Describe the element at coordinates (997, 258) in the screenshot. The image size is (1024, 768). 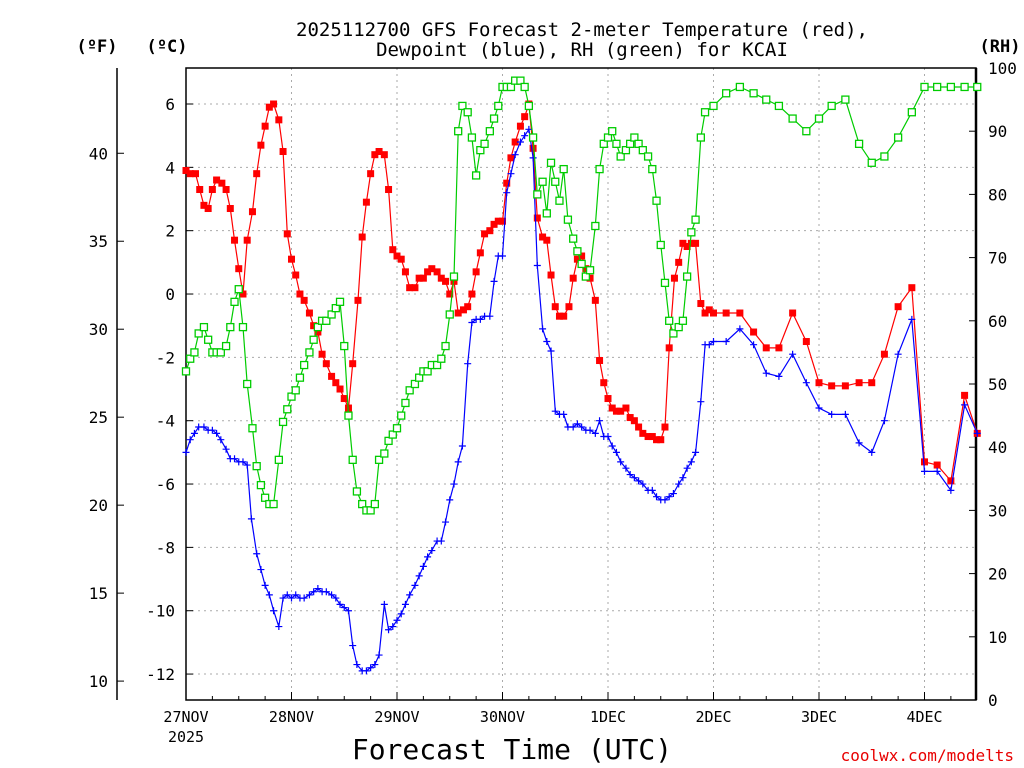
I see `rh-tick-label: 70` at that location.